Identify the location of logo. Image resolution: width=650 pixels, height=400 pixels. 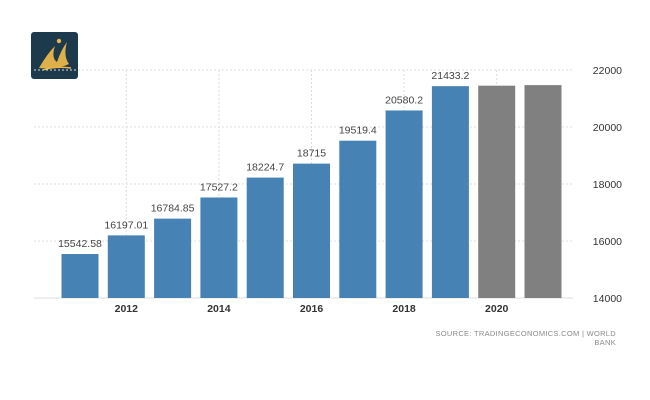
(54, 55).